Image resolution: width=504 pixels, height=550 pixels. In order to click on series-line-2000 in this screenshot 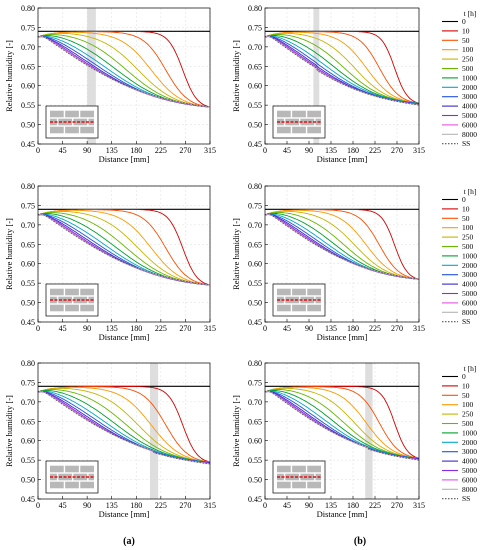, I will do `click(342, 424)`.